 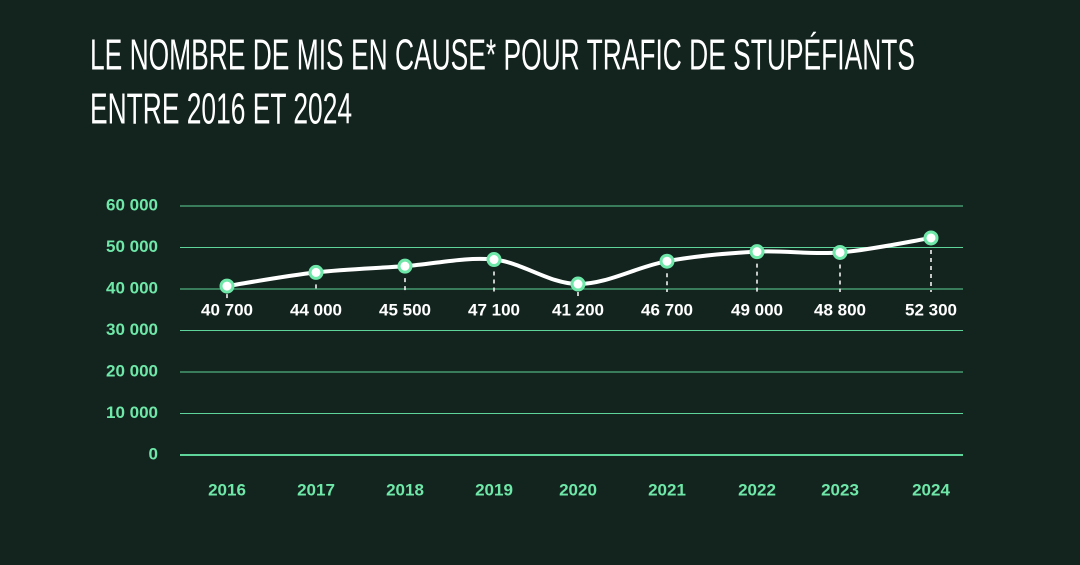 I want to click on y-tick-label: 30 000, so click(x=132, y=329).